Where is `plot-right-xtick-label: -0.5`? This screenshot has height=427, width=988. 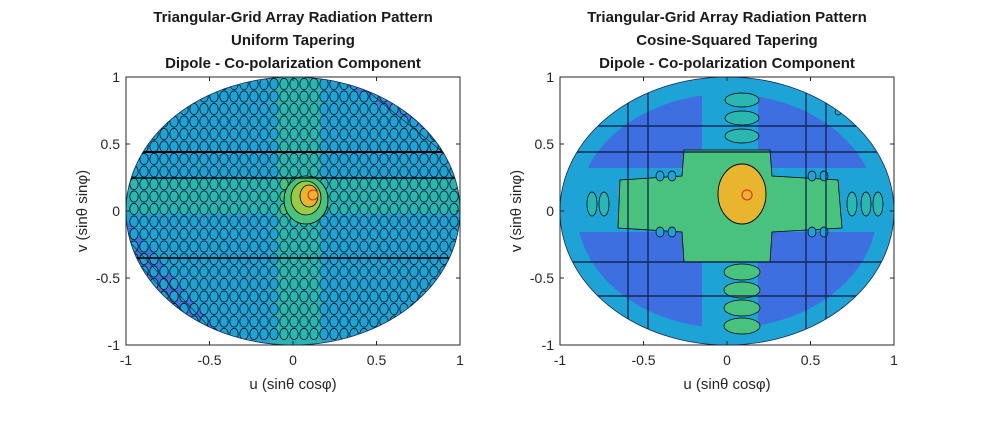 plot-right-xtick-label: -0.5 is located at coordinates (643, 360).